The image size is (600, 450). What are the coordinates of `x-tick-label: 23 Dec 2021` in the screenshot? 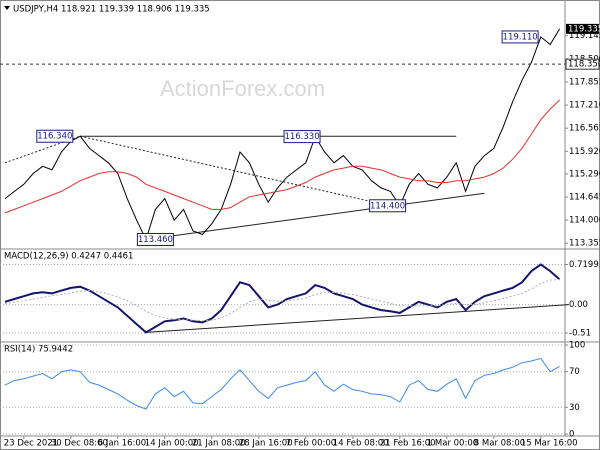 It's located at (31, 444).